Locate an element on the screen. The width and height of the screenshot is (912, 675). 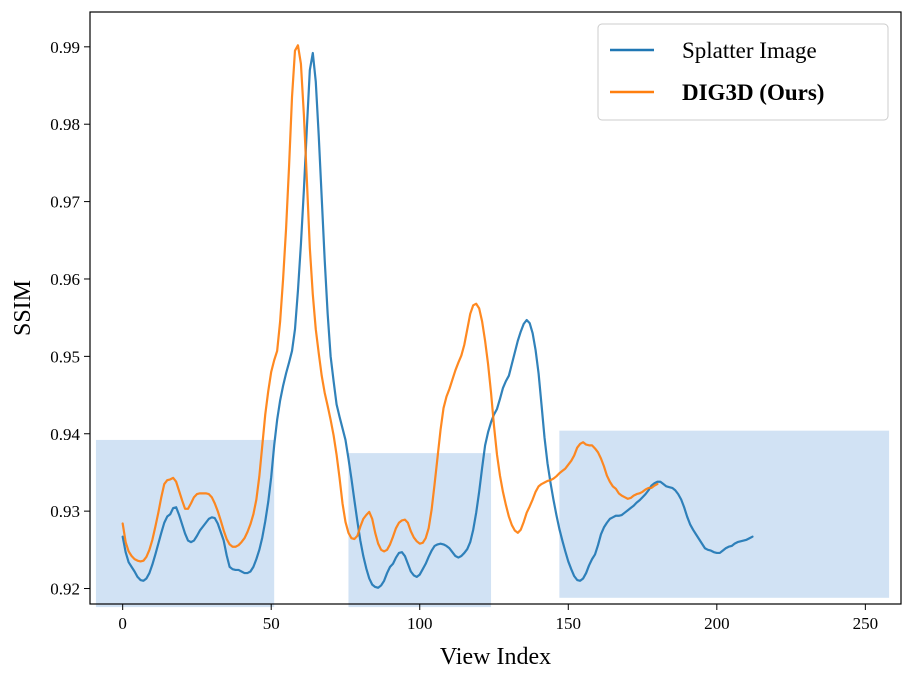
x-tick-label: 0 is located at coordinates (122, 623).